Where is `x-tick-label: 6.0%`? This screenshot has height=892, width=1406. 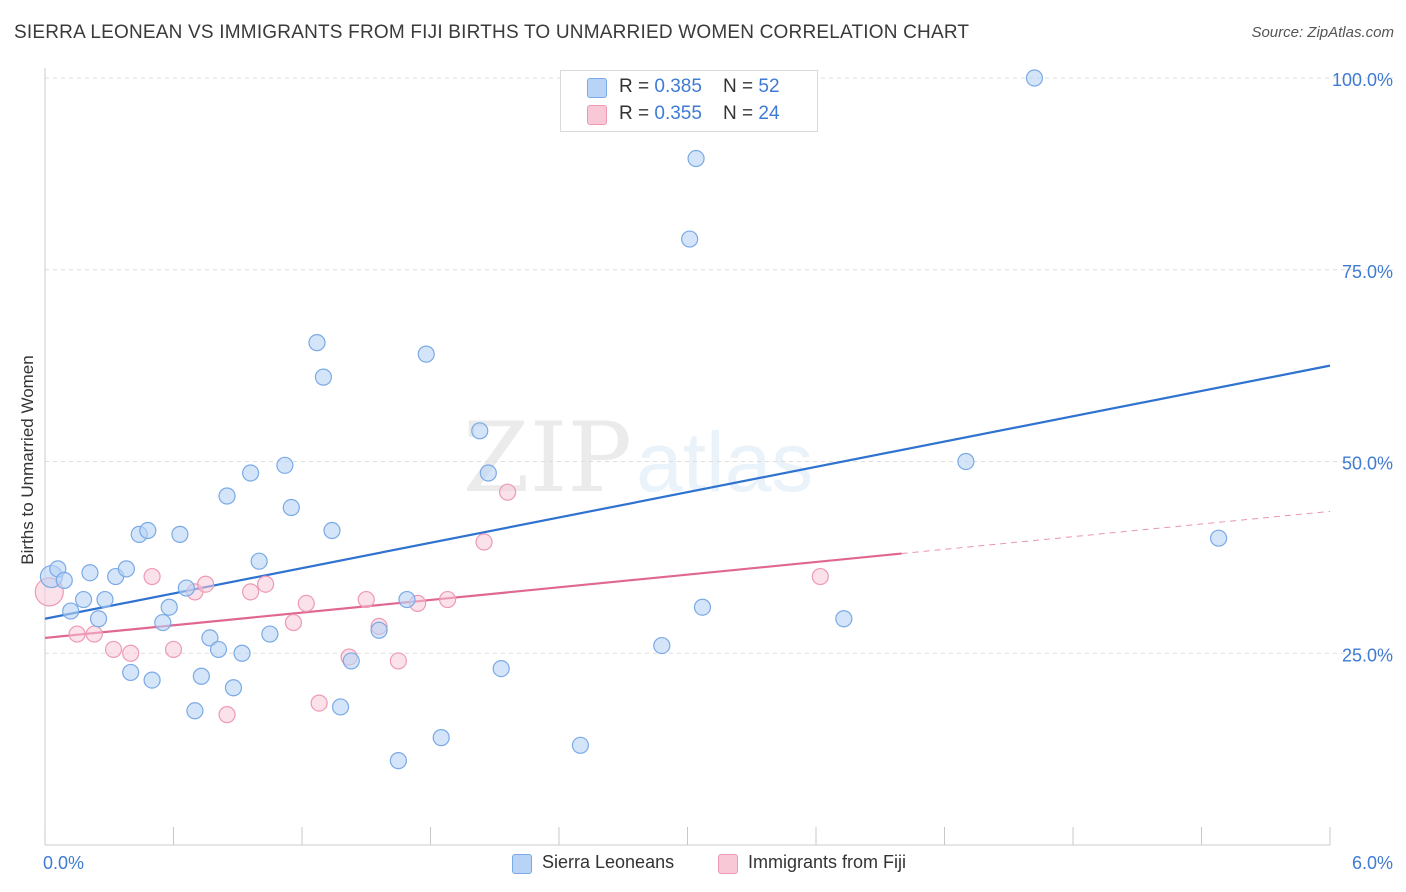 x-tick-label: 6.0% is located at coordinates (1372, 863).